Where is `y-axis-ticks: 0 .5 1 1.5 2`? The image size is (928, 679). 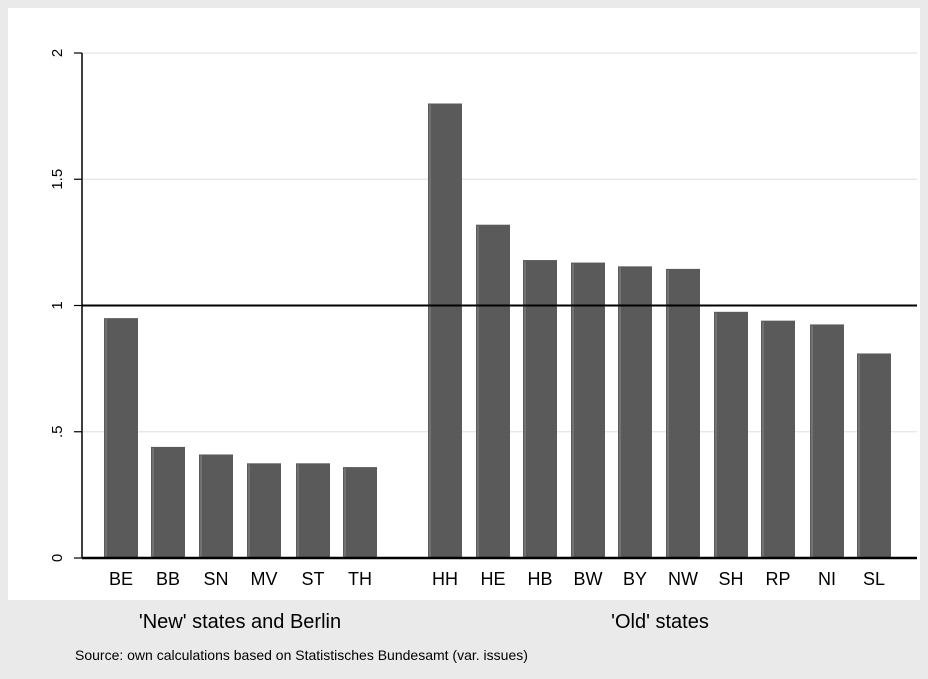 y-axis-ticks: 0 .5 1 1.5 2 is located at coordinates (65, 305).